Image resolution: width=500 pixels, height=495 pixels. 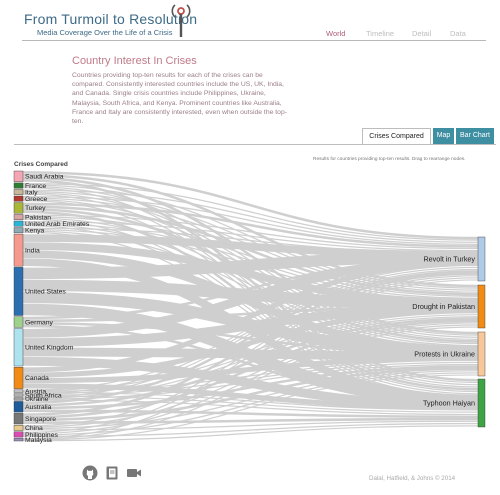 I want to click on source-label-france: France, so click(x=35, y=186).